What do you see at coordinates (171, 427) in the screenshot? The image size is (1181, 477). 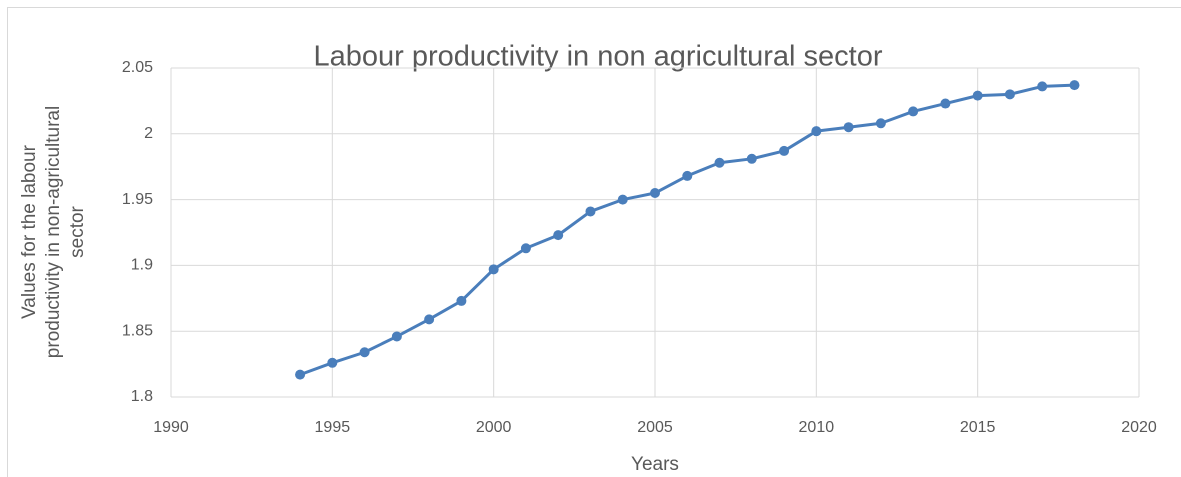 I see `x-tick-label: 1990` at bounding box center [171, 427].